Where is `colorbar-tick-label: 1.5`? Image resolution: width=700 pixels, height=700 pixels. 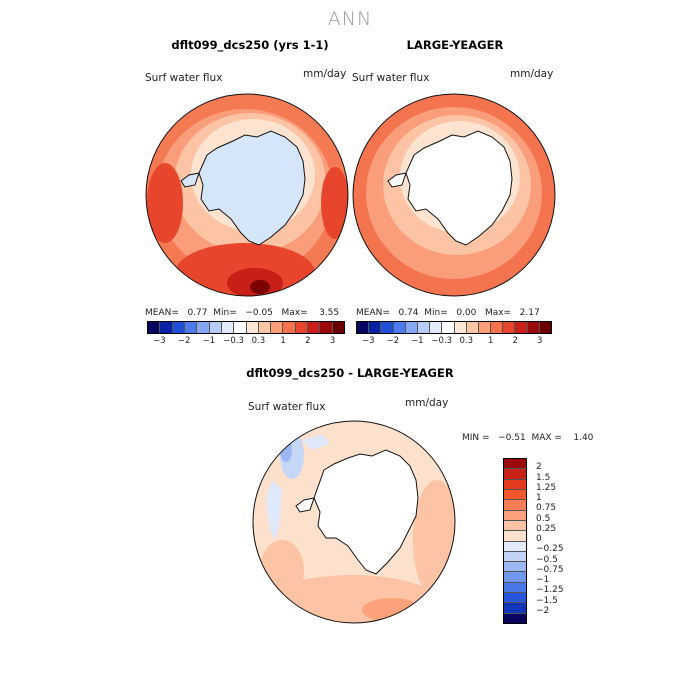
colorbar-tick-label: 1.5 is located at coordinates (543, 477).